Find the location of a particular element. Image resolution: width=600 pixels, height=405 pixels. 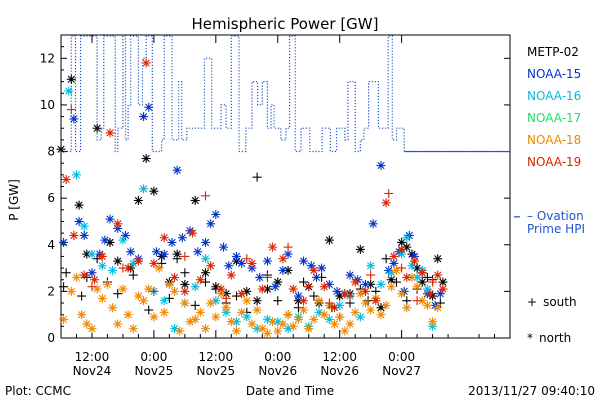

symbol-legend-marker: + is located at coordinates (532, 302).